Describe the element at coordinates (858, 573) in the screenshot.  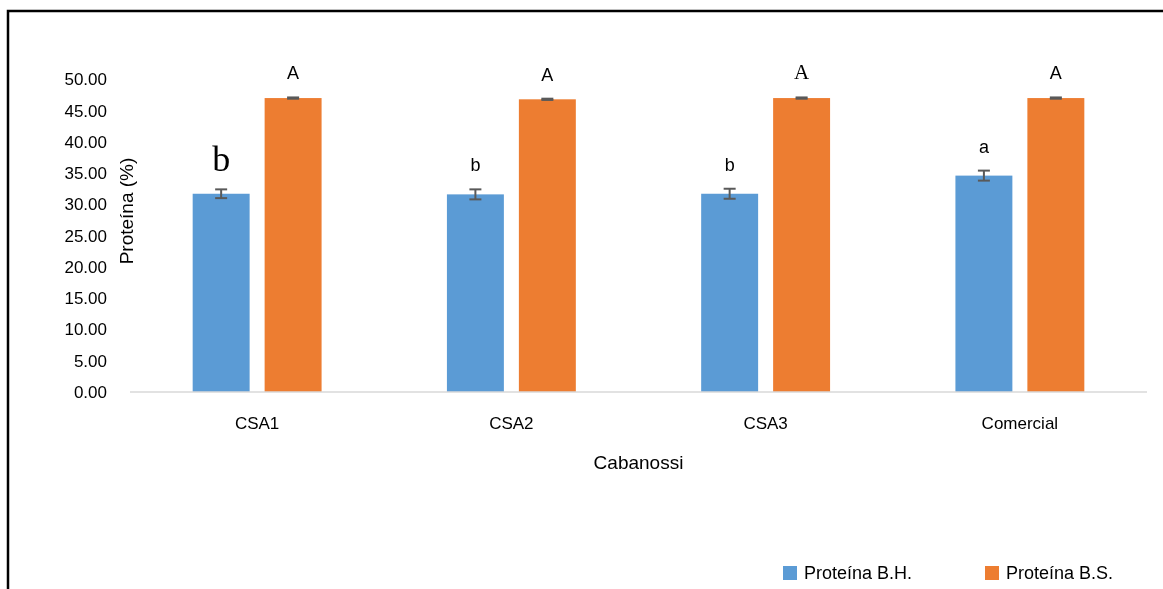
I see `legend-label: Proteína B.H.` at that location.